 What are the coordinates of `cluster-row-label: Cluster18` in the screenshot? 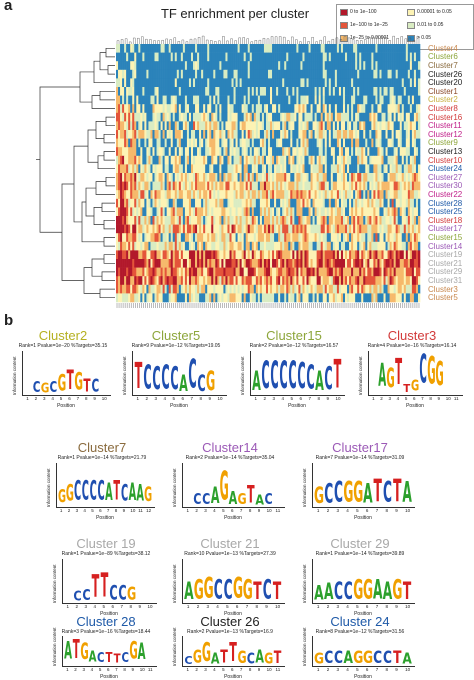 It's located at (445, 220).